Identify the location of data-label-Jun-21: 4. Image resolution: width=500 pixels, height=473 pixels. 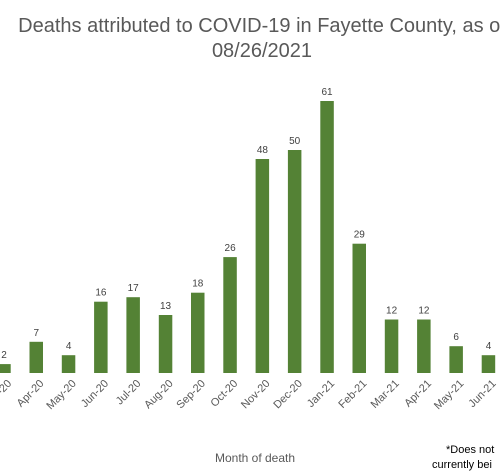
(489, 346).